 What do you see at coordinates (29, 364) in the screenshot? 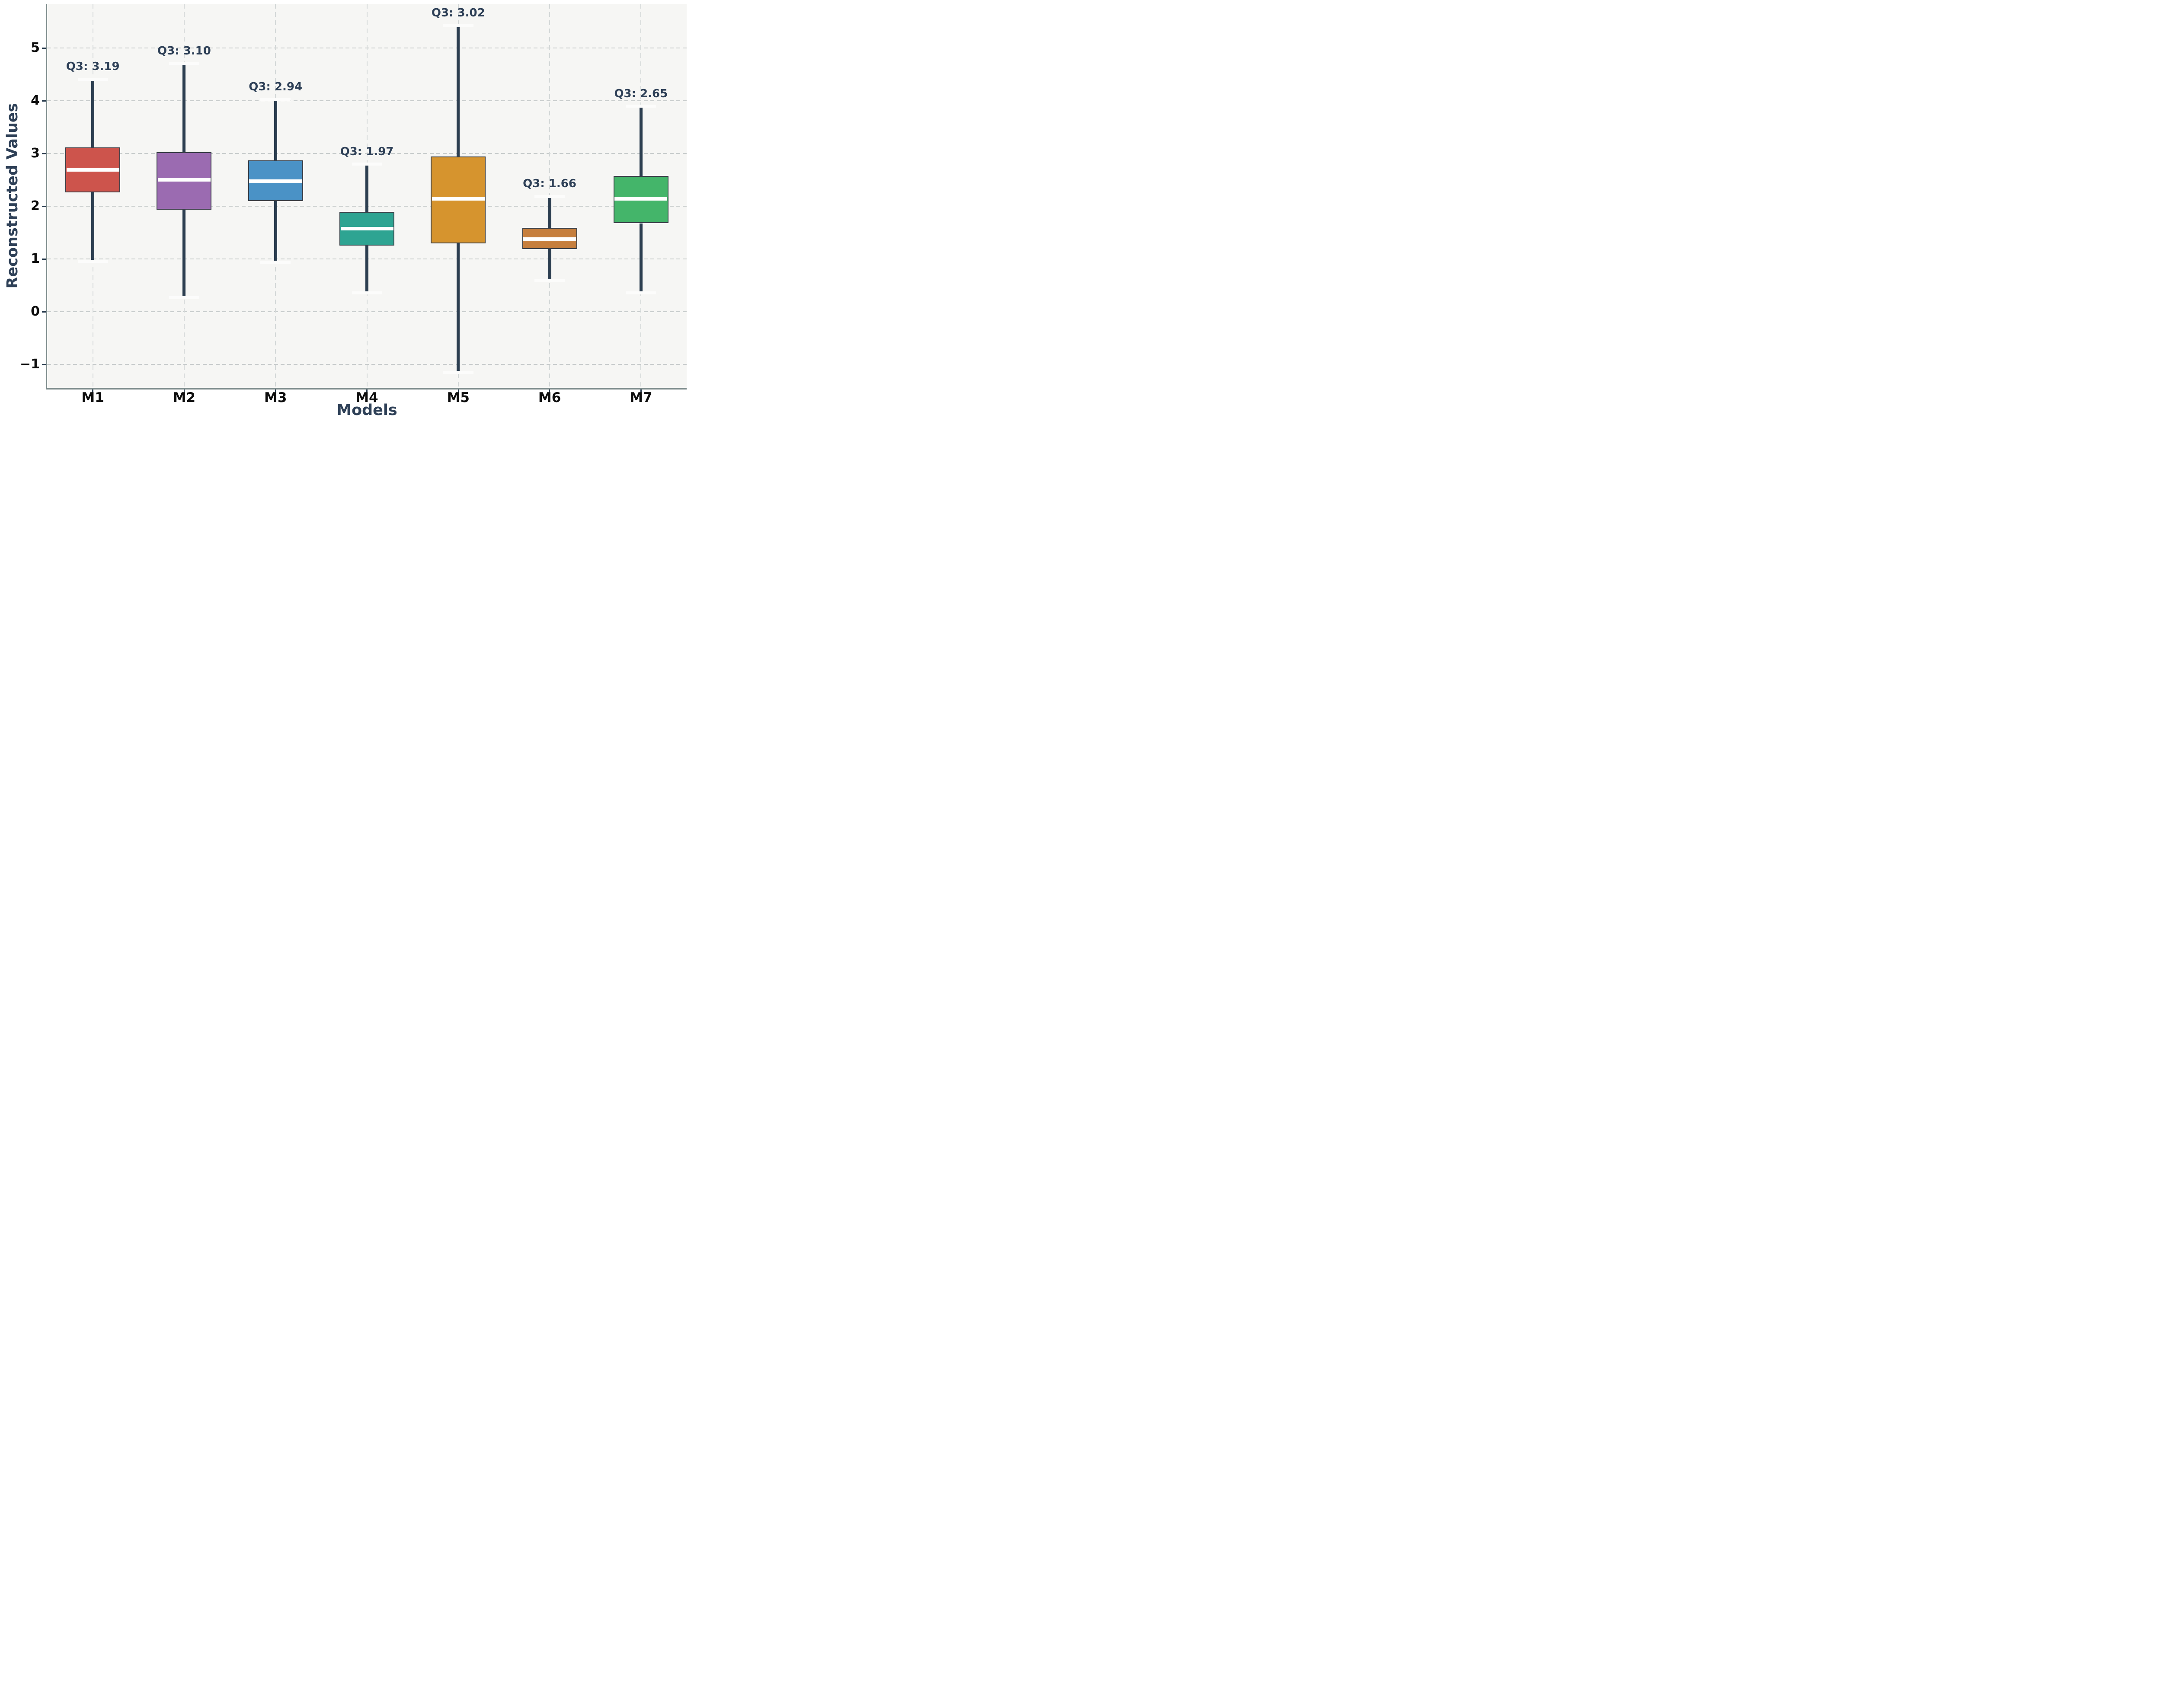
I see `y-tick-label: −1` at bounding box center [29, 364].